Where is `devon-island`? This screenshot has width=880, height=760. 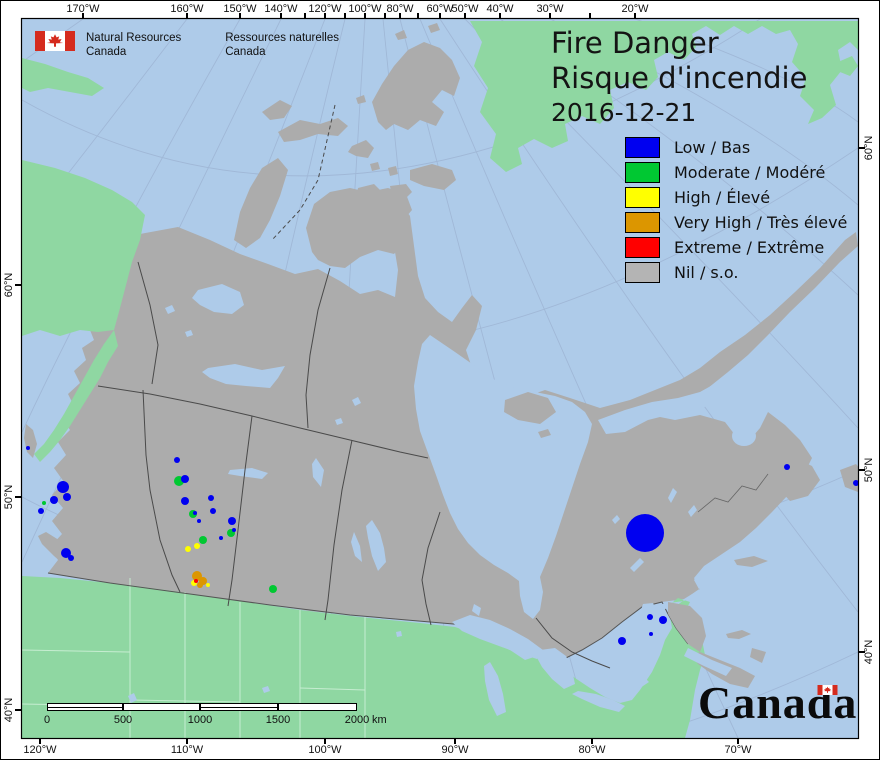
devon-island is located at coordinates (433, 177).